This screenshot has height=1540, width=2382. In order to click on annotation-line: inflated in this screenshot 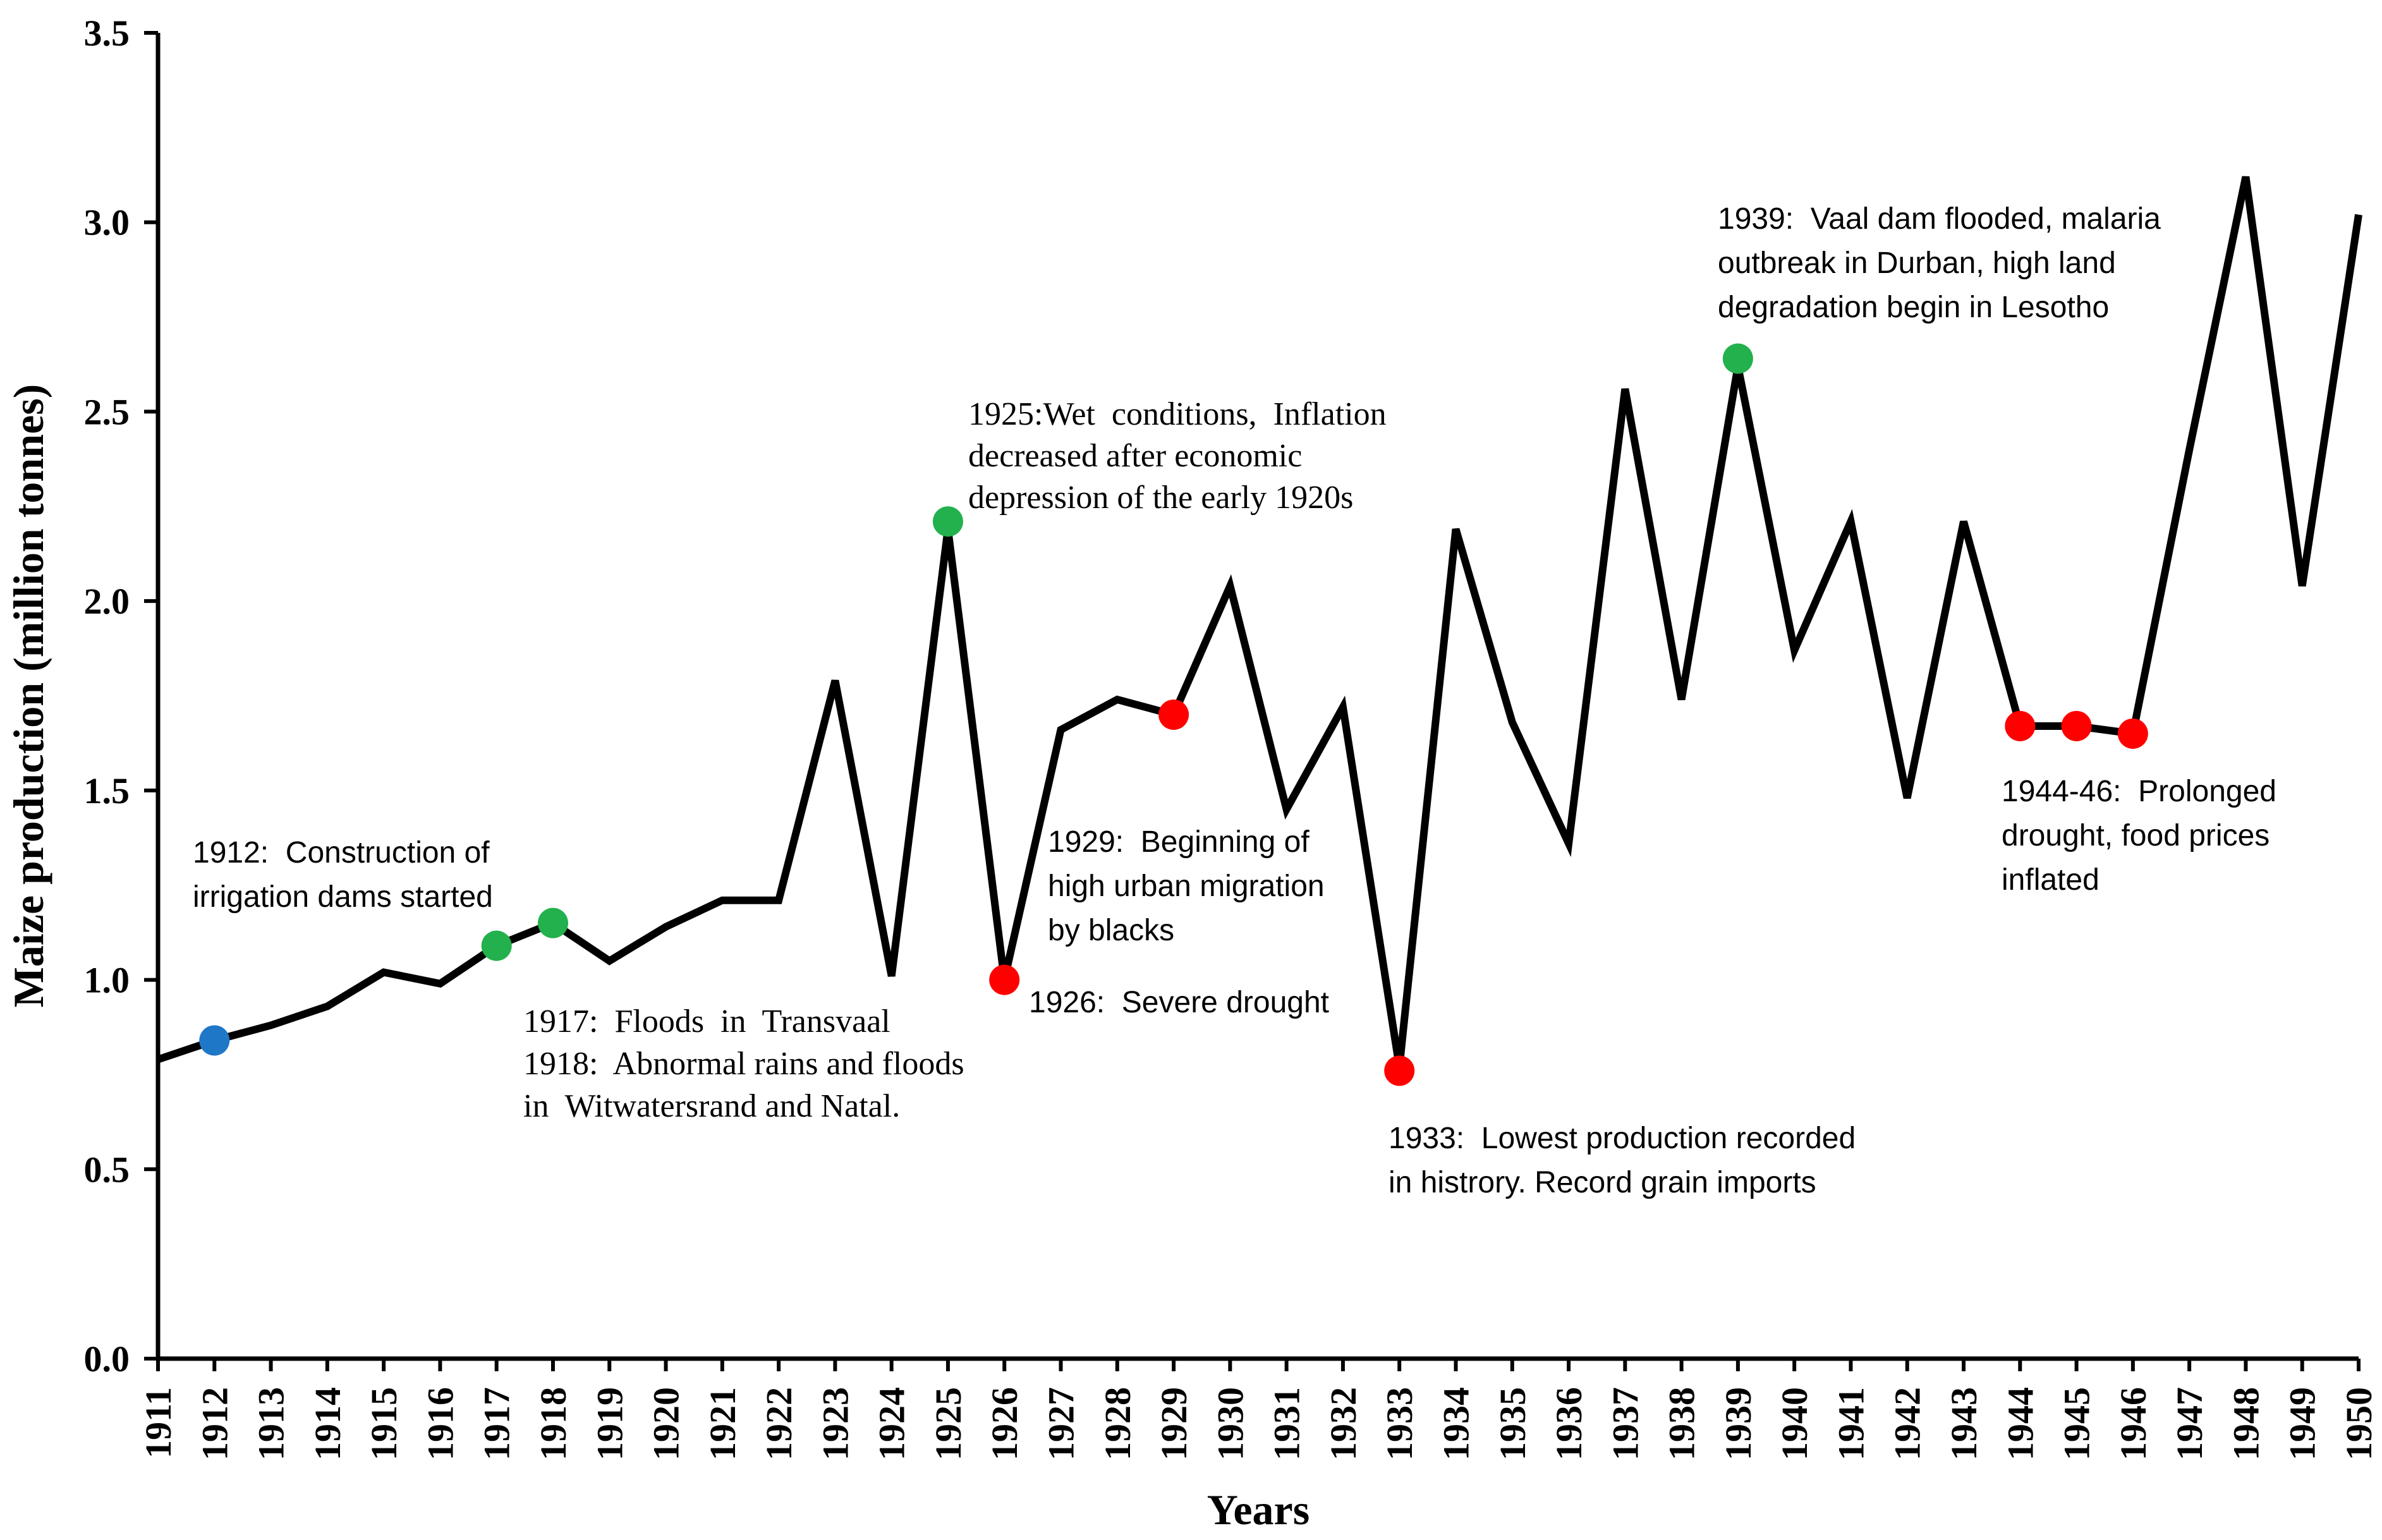, I will do `click(2050, 880)`.